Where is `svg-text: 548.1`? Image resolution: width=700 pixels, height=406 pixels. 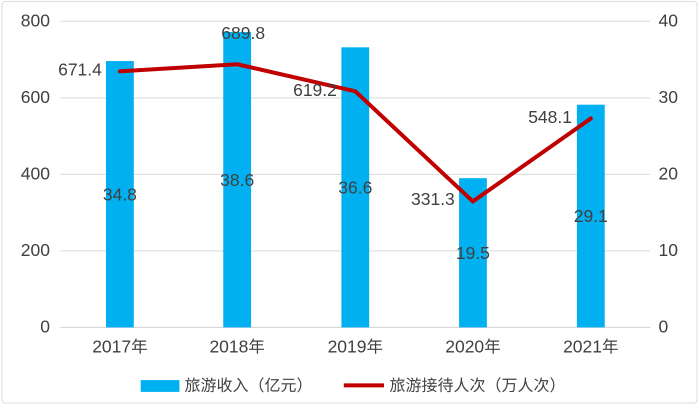 svg-text: 548.1 is located at coordinates (550, 117).